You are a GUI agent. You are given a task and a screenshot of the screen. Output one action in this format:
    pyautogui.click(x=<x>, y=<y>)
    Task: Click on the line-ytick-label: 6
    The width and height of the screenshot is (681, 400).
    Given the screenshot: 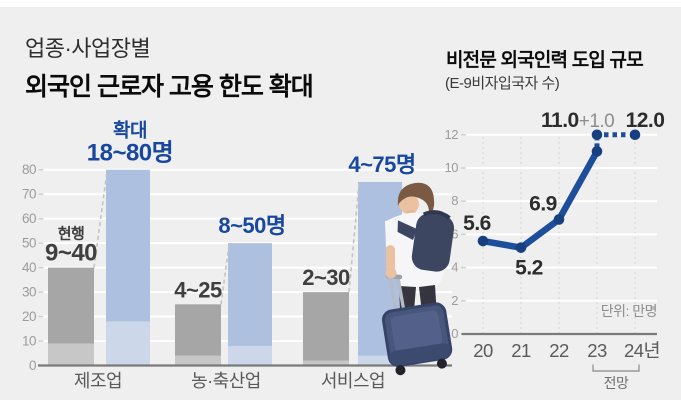 What is the action you would take?
    pyautogui.click(x=454, y=233)
    